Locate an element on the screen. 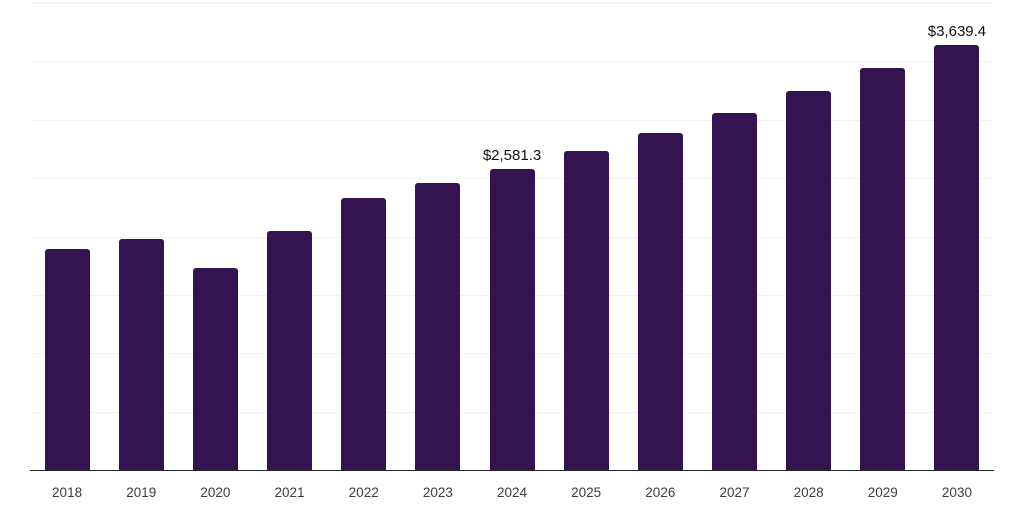 The width and height of the screenshot is (1024, 512). bar-column-2026 is located at coordinates (660, 236).